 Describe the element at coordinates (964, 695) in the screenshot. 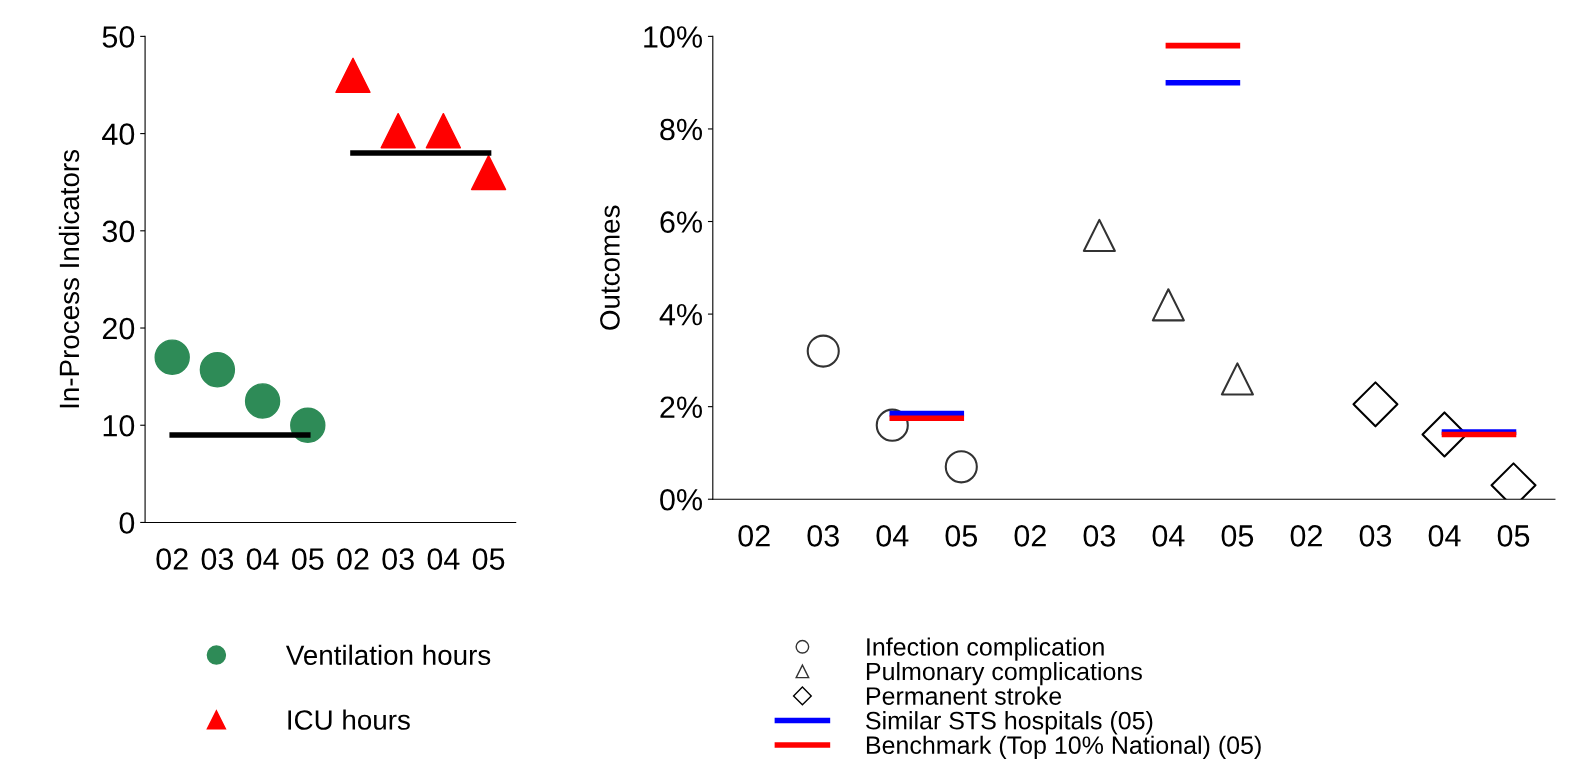

I see `legend-label: Permanent stroke` at that location.